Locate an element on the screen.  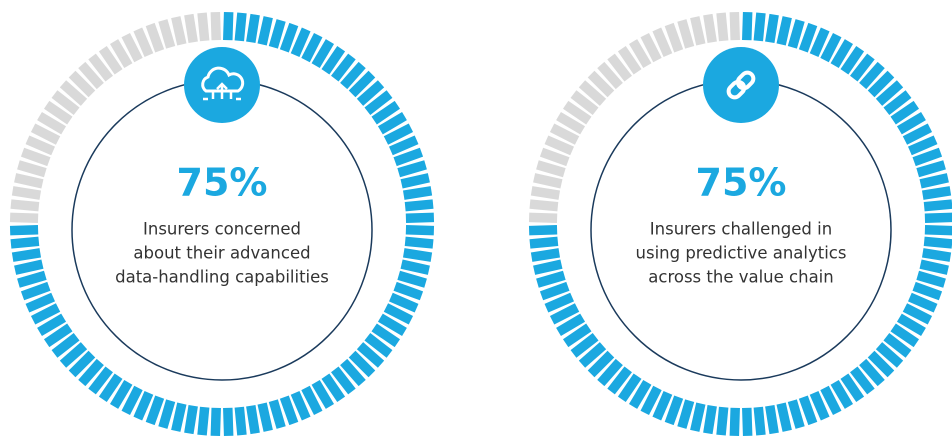
cloud-icon is located at coordinates (222, 85).